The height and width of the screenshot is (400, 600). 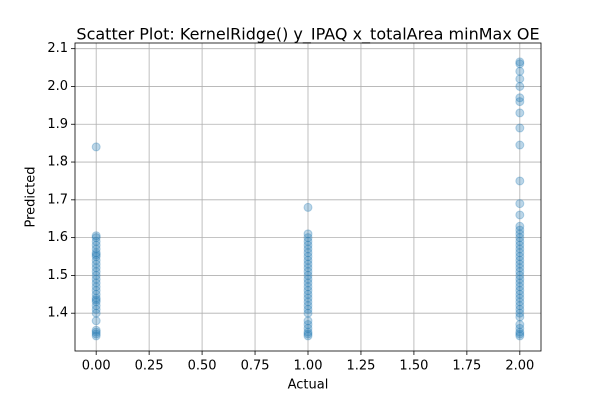 I want to click on x-tick-label: 0.00, so click(x=96, y=366).